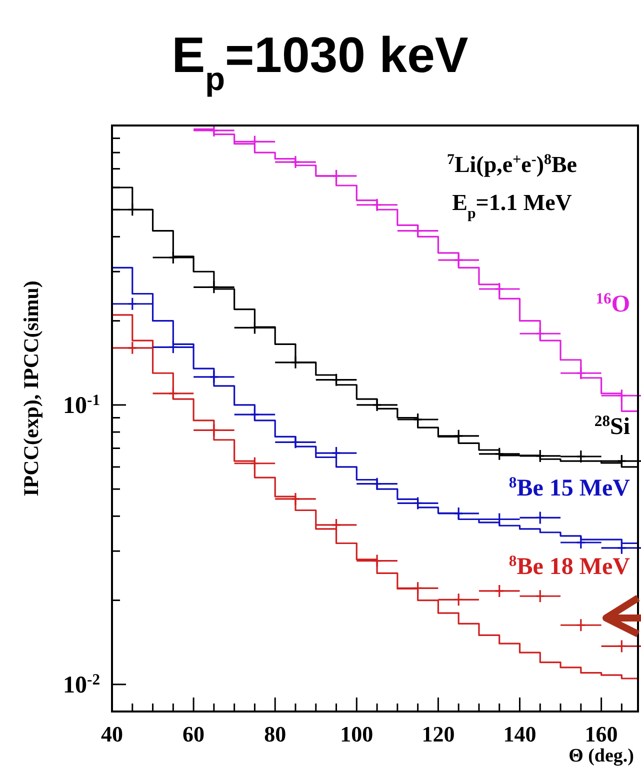 The height and width of the screenshot is (770, 641). What do you see at coordinates (613, 304) in the screenshot?
I see `text: $^{16}$O` at bounding box center [613, 304].